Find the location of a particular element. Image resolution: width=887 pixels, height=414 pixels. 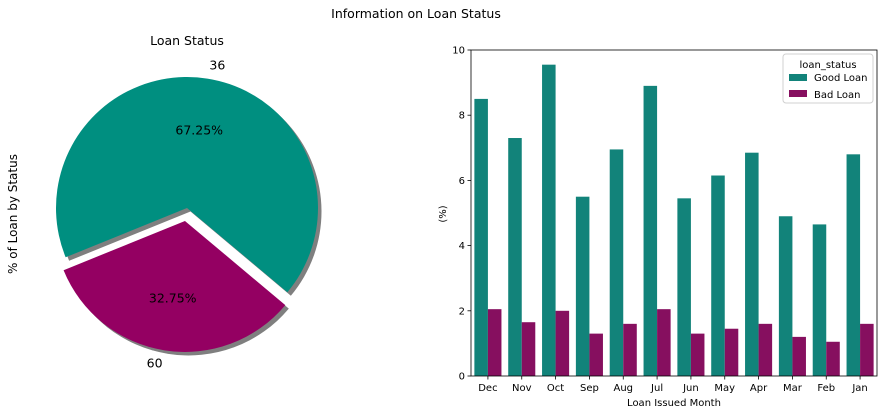

bar-xlabel: Loan Issued Month is located at coordinates (674, 403).